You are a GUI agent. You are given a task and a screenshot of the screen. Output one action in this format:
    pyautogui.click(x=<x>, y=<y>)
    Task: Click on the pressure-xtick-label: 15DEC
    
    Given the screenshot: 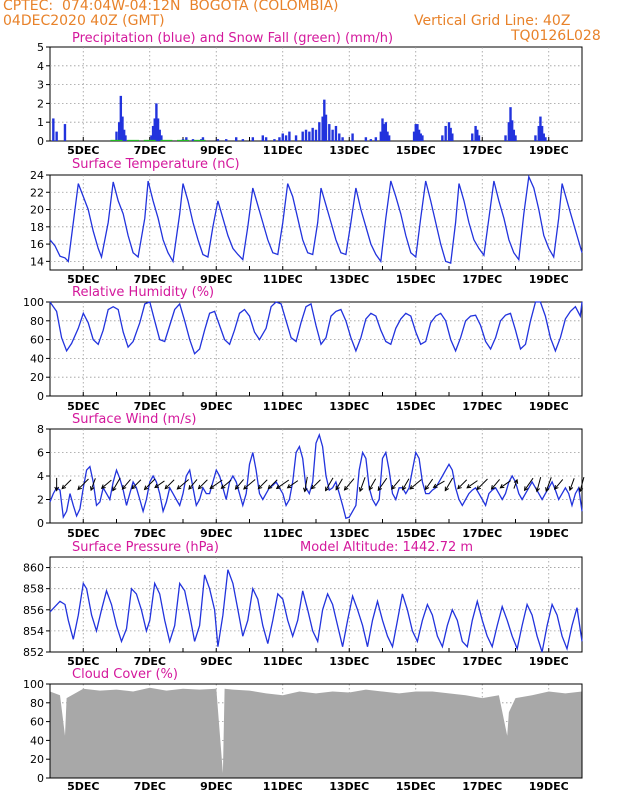 What is the action you would take?
    pyautogui.click(x=416, y=661)
    